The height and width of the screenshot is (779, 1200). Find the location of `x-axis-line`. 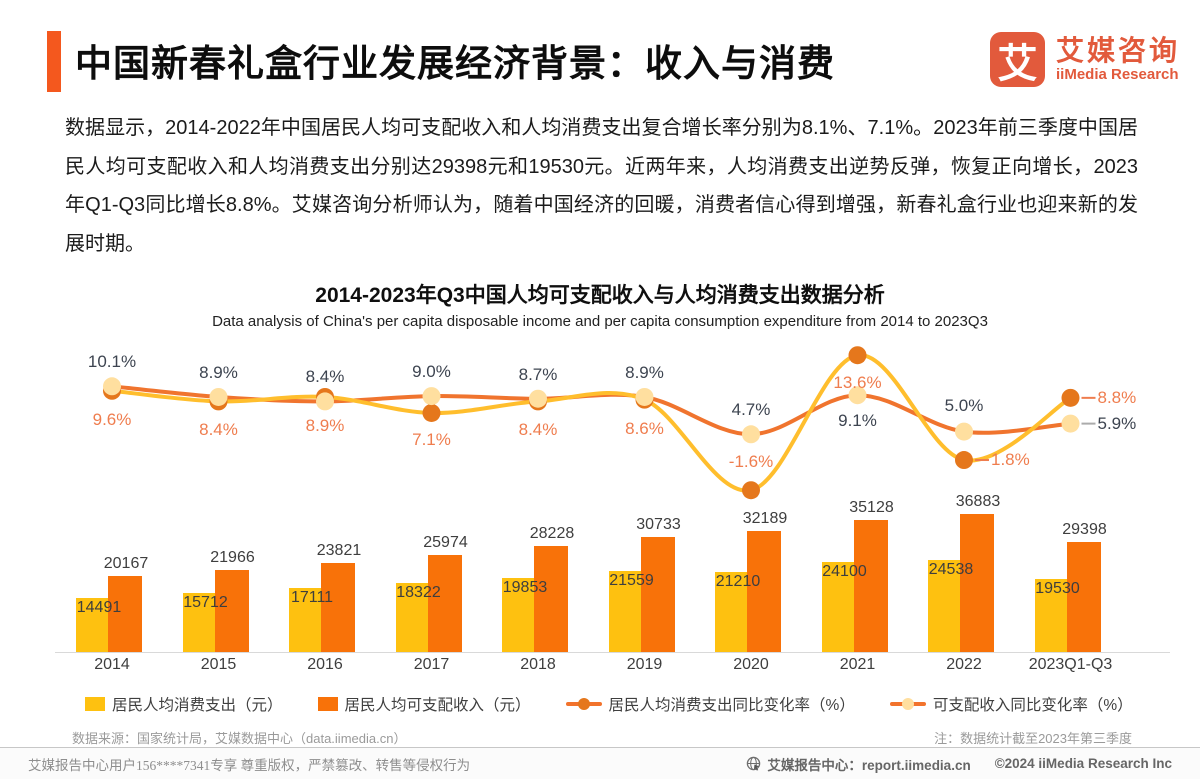

x-axis-line is located at coordinates (612, 652).